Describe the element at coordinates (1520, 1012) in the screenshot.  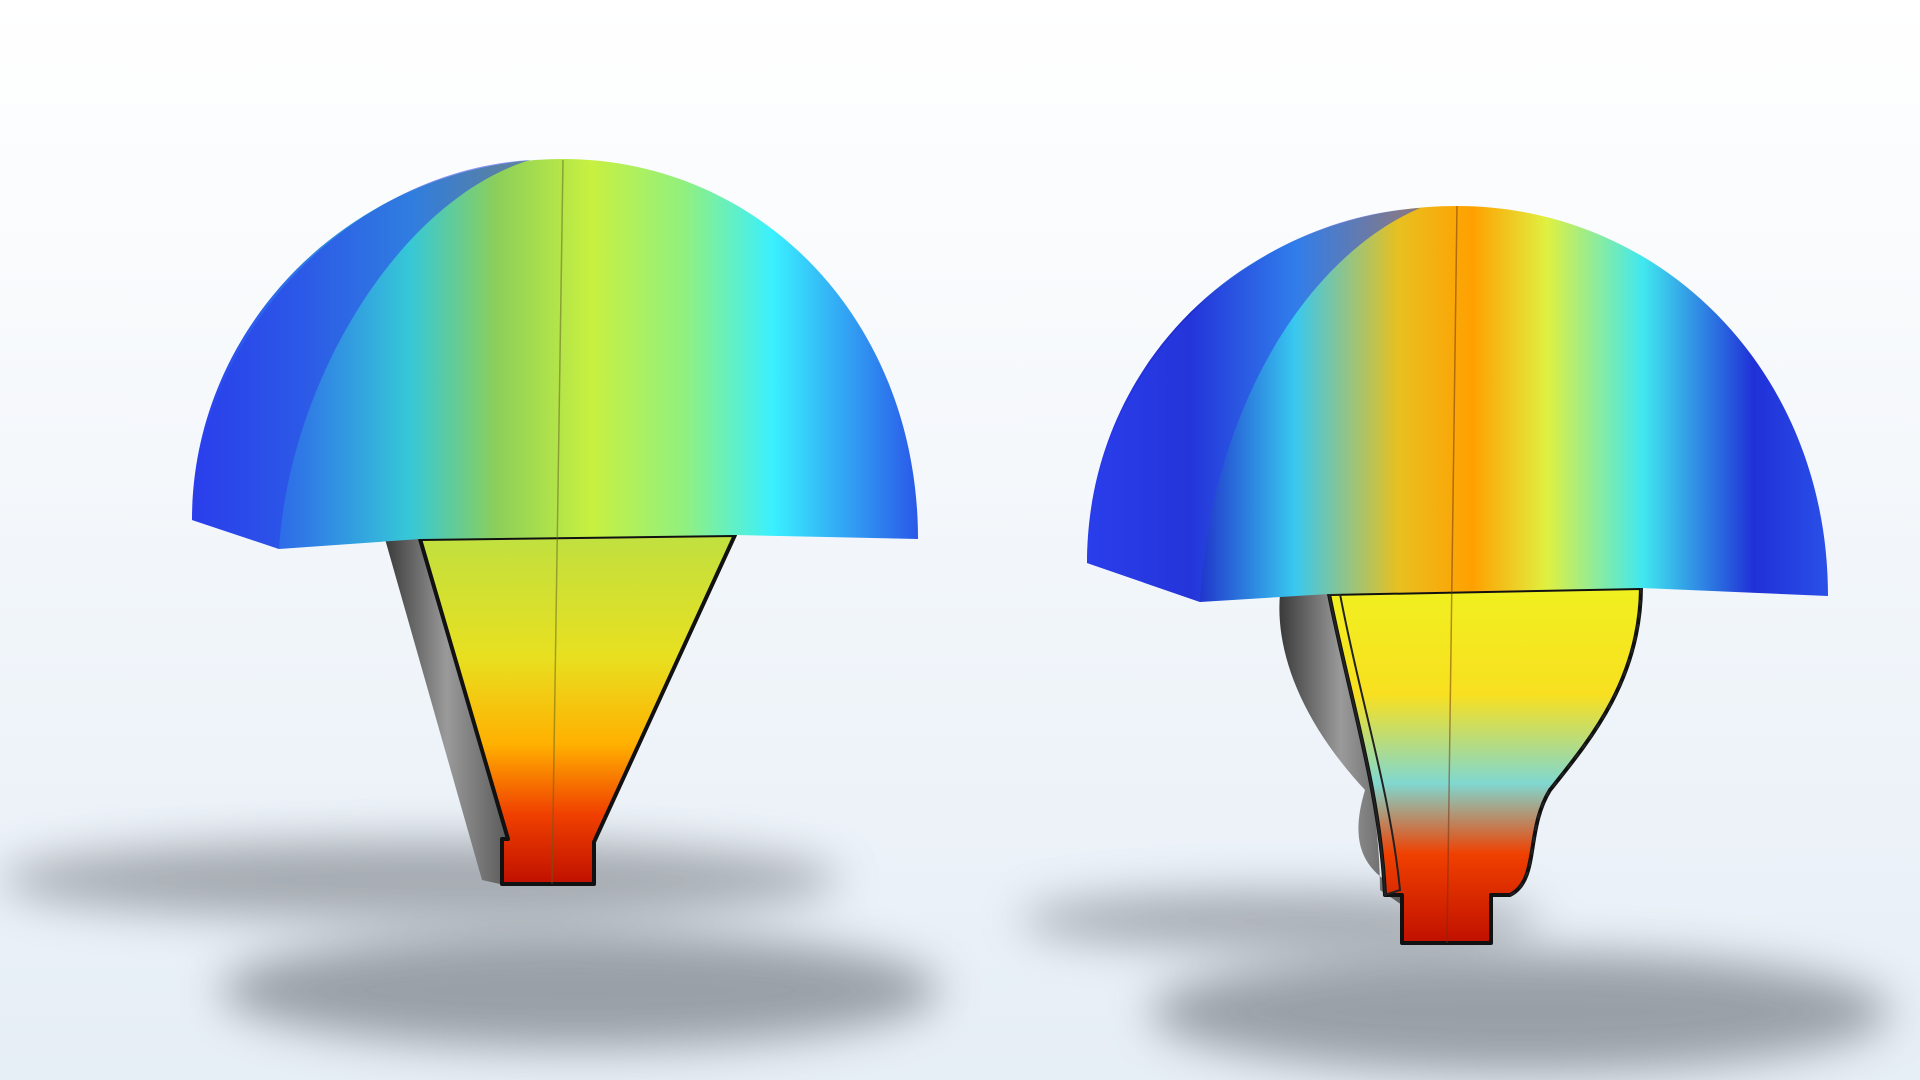
I see `right-horn-shadow` at that location.